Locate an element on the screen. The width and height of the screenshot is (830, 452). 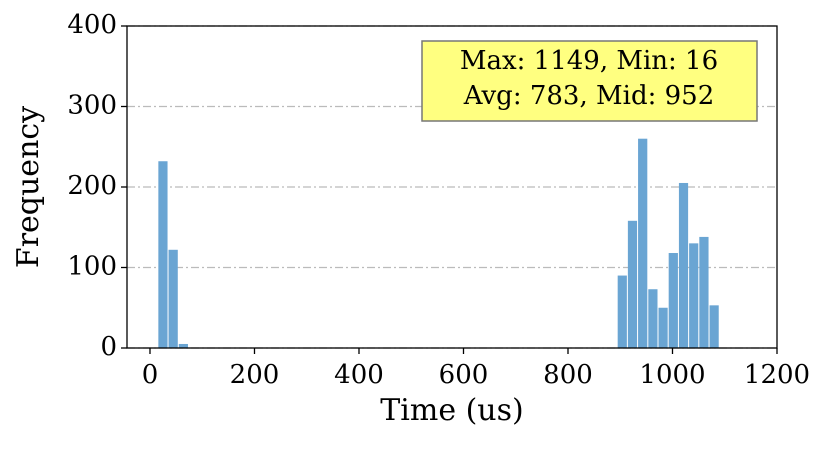
x-tick-label: 800 is located at coordinates (568, 375).